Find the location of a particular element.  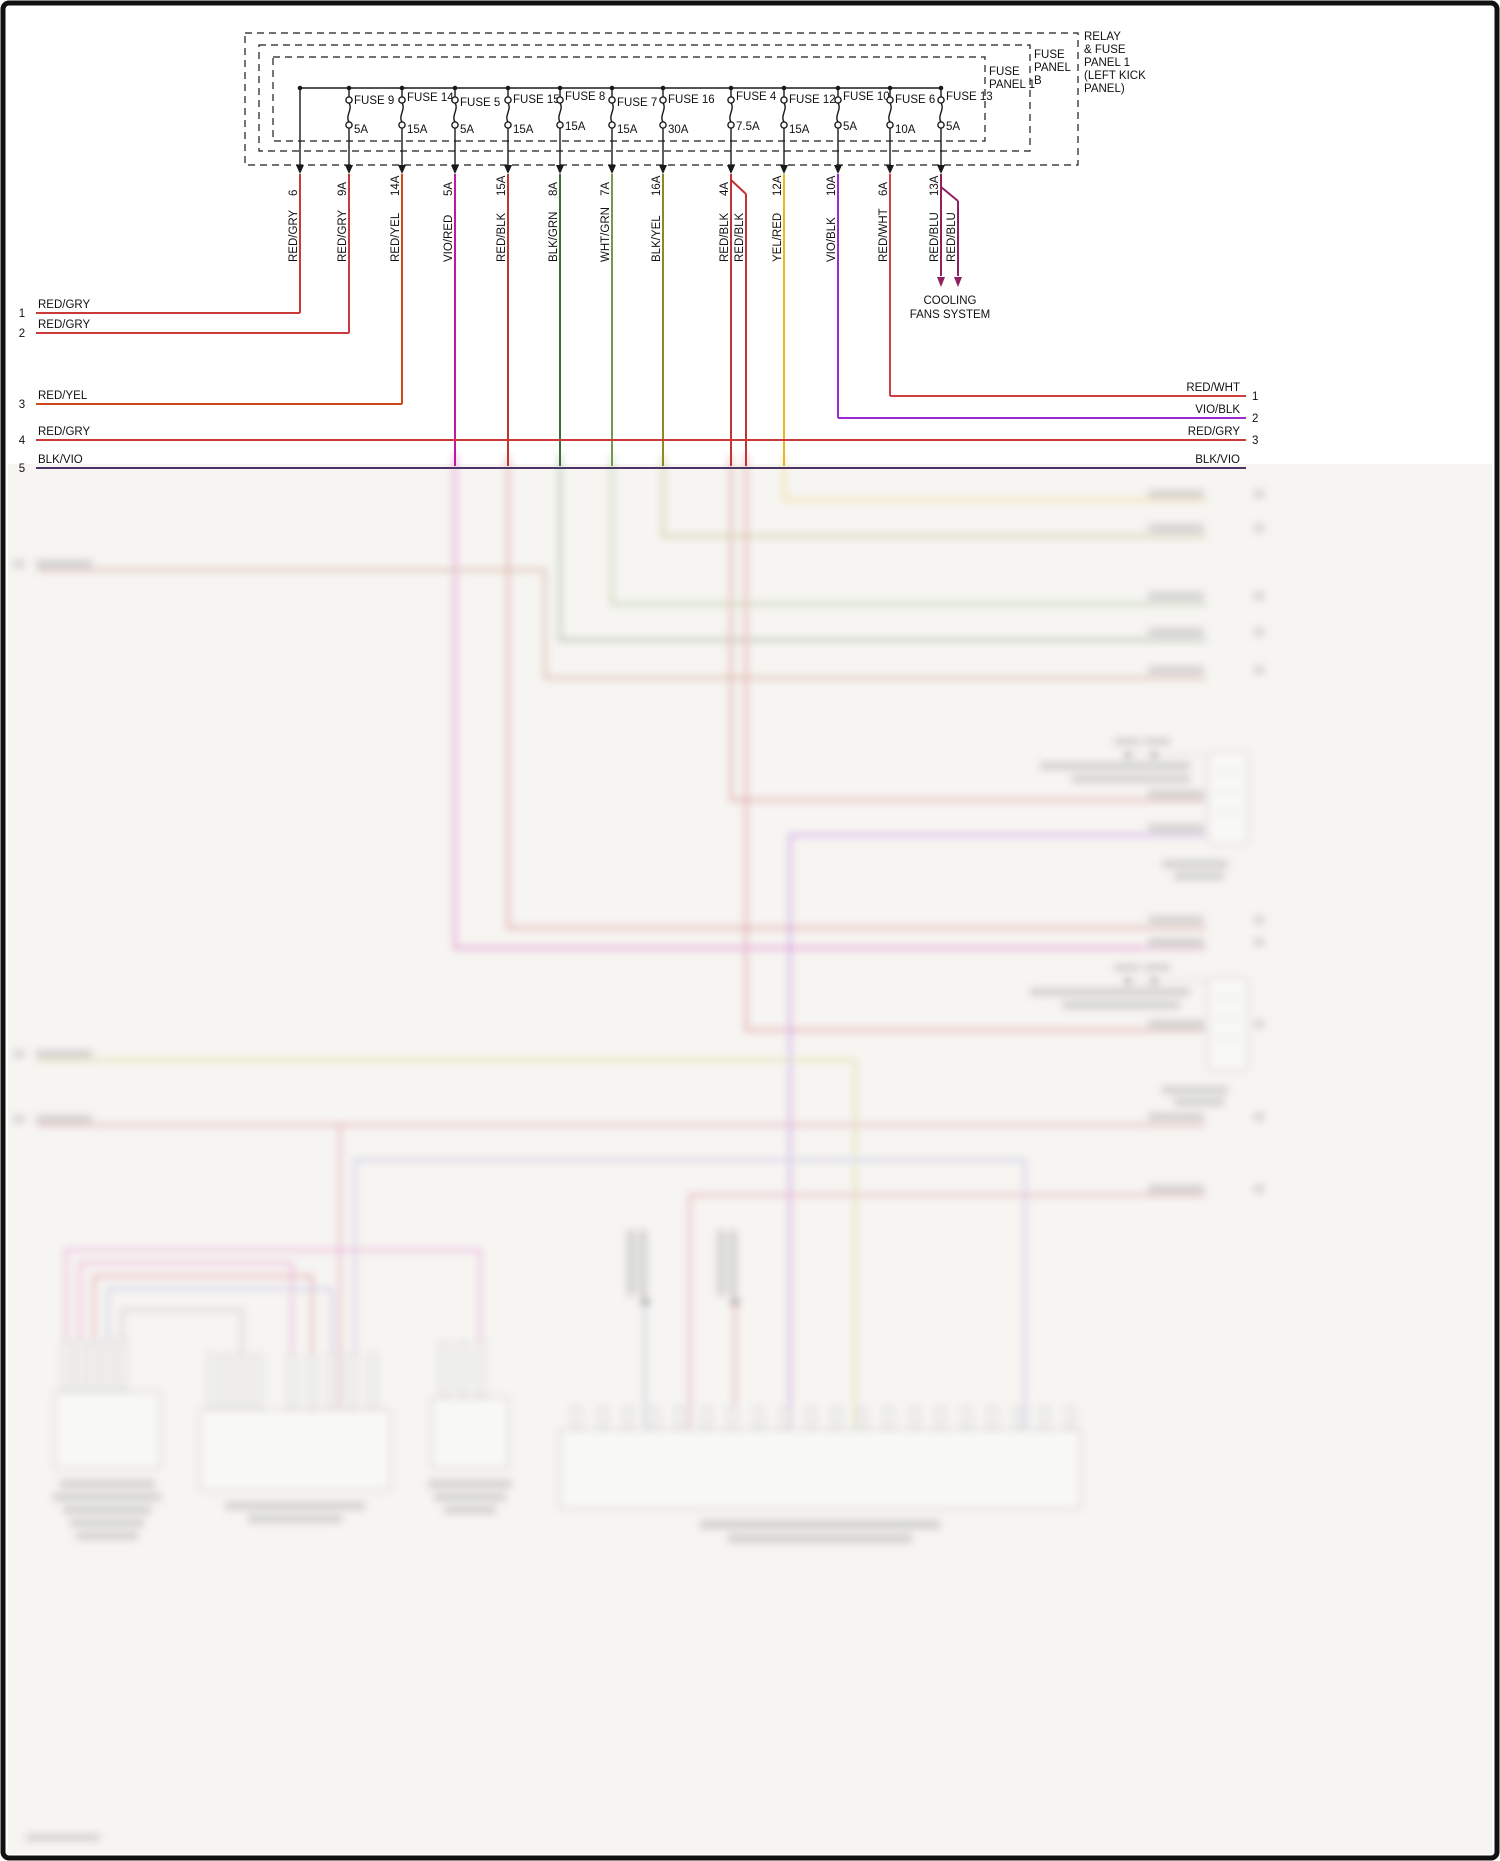

fuse-14: FUSE 14 15A is located at coordinates (426, 125).